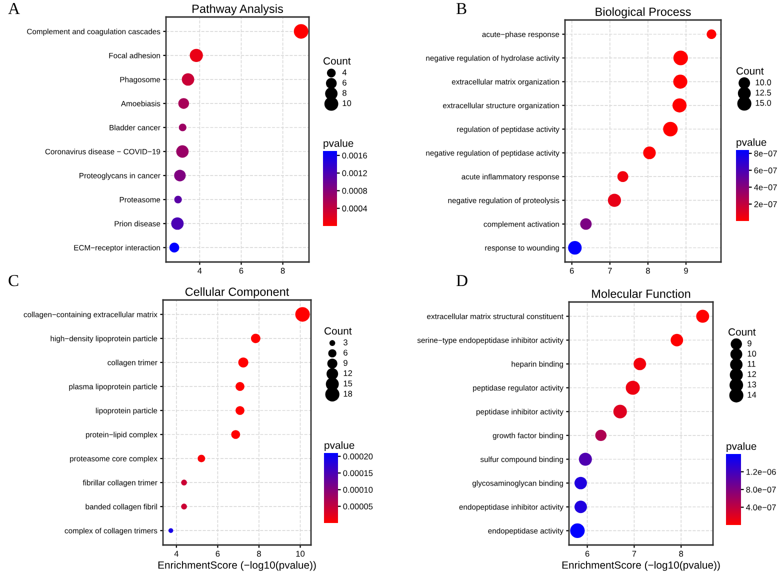 This screenshot has height=574, width=778. I want to click on color-bar-label: 6e−07, so click(765, 170).